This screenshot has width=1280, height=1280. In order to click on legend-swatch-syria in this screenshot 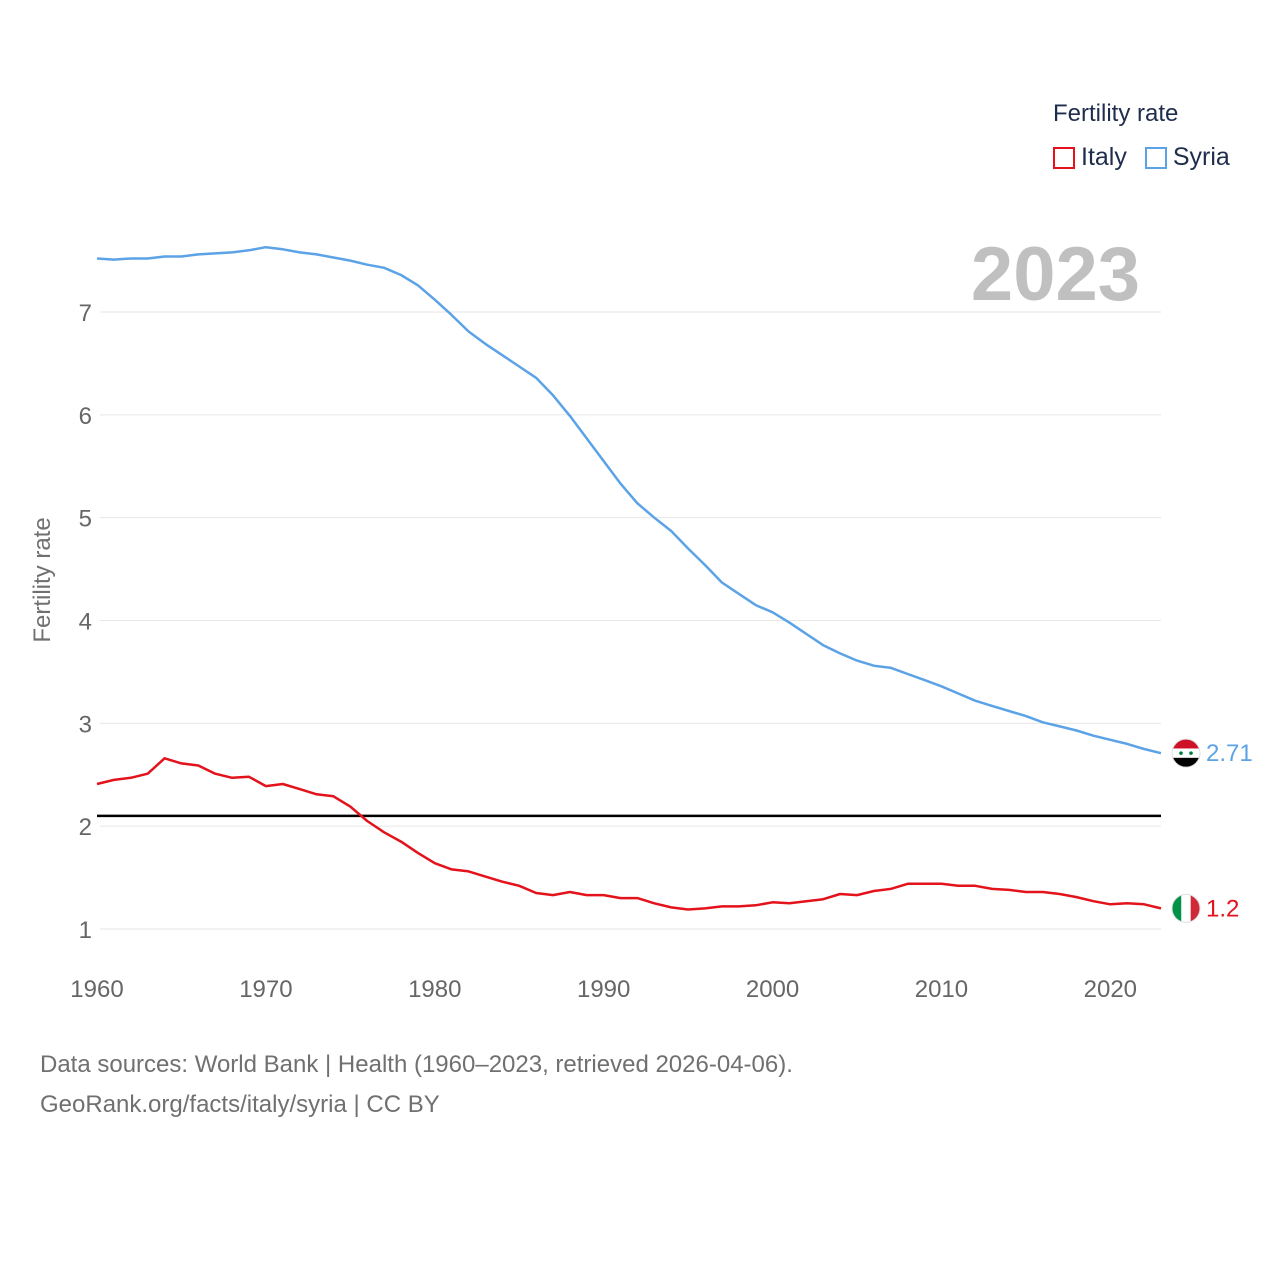, I will do `click(1155, 157)`.